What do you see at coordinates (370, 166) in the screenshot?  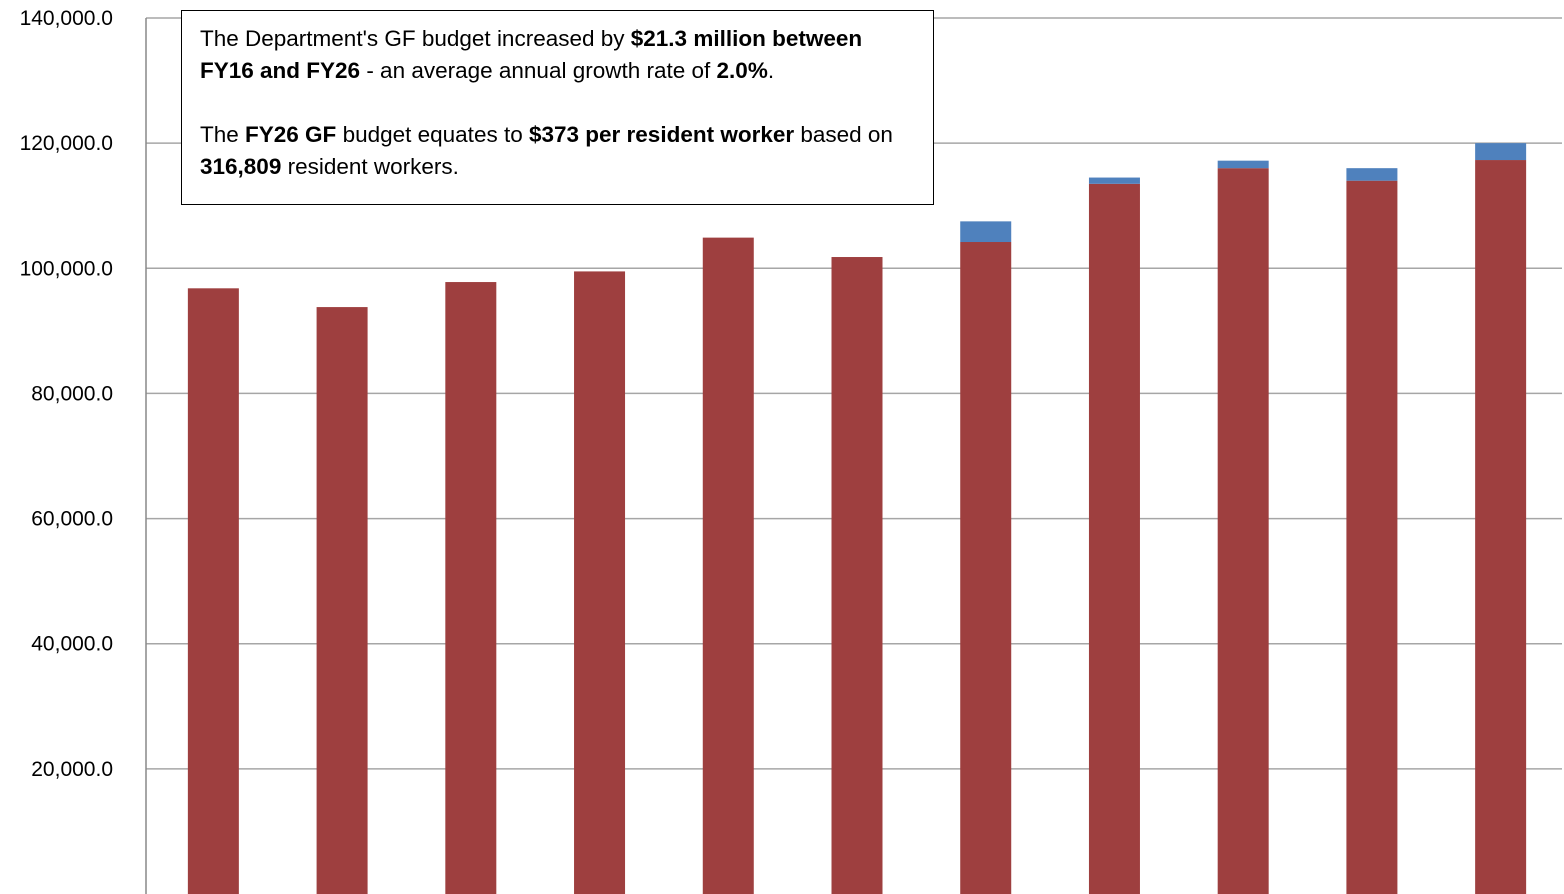 I see `annotation-text: resident workers.` at bounding box center [370, 166].